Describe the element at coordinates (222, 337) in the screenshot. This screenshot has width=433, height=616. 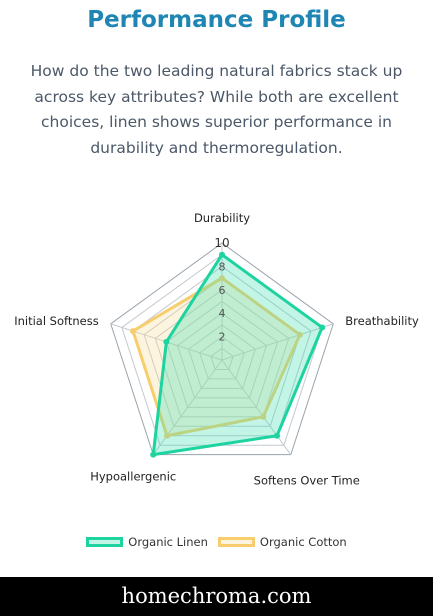
I see `tick-label-2: 2` at that location.